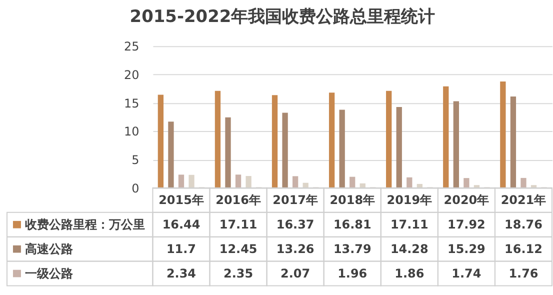  What do you see at coordinates (132, 75) in the screenshot?
I see `y-tick-label: 20` at bounding box center [132, 75].